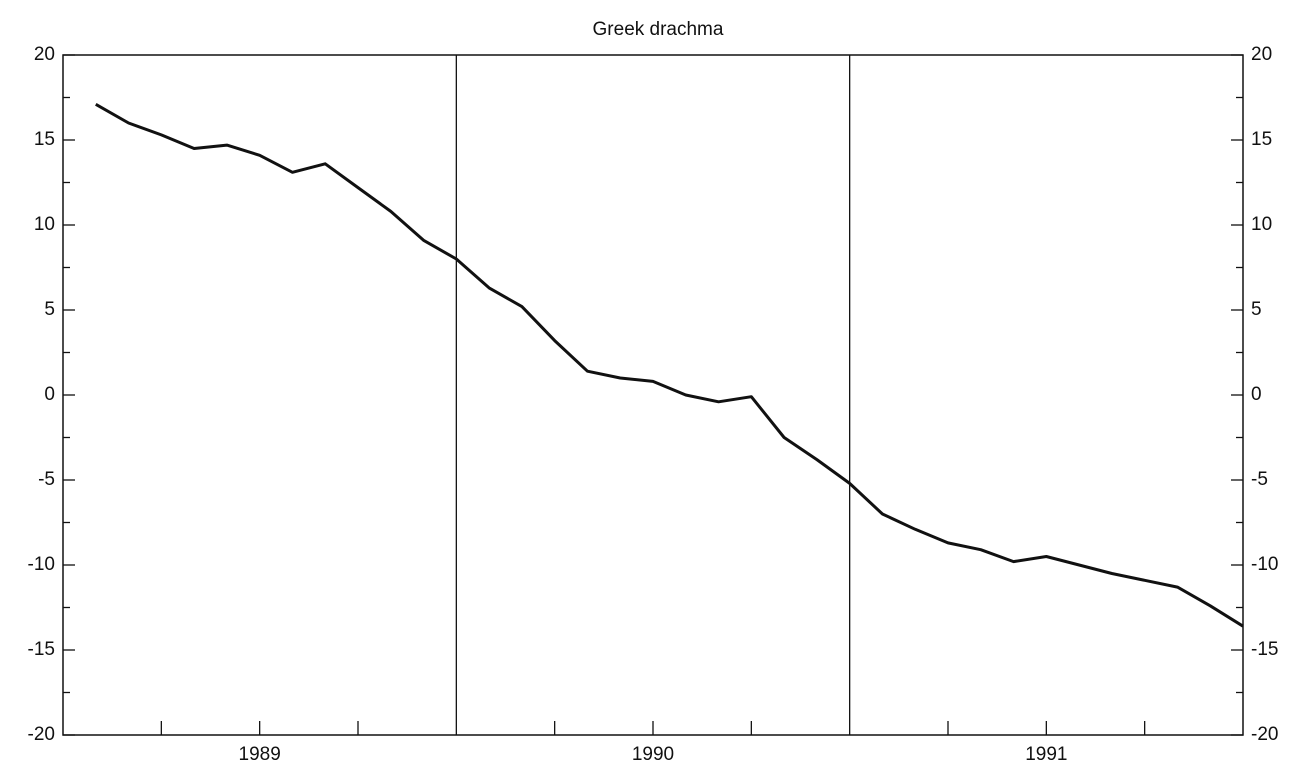 This screenshot has width=1312, height=767. Describe the element at coordinates (653, 754) in the screenshot. I see `x-tick-label: 1990` at that location.